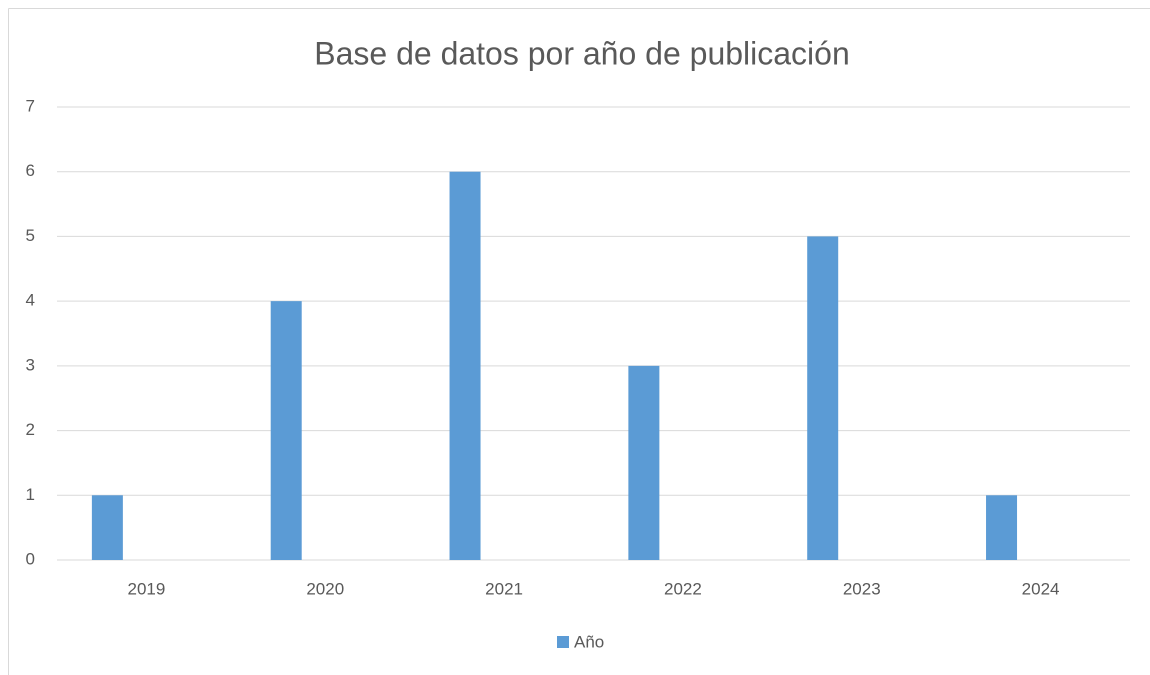 Image resolution: width=1150 pixels, height=675 pixels. What do you see at coordinates (30, 300) in the screenshot?
I see `y-tick-label: 4` at bounding box center [30, 300].